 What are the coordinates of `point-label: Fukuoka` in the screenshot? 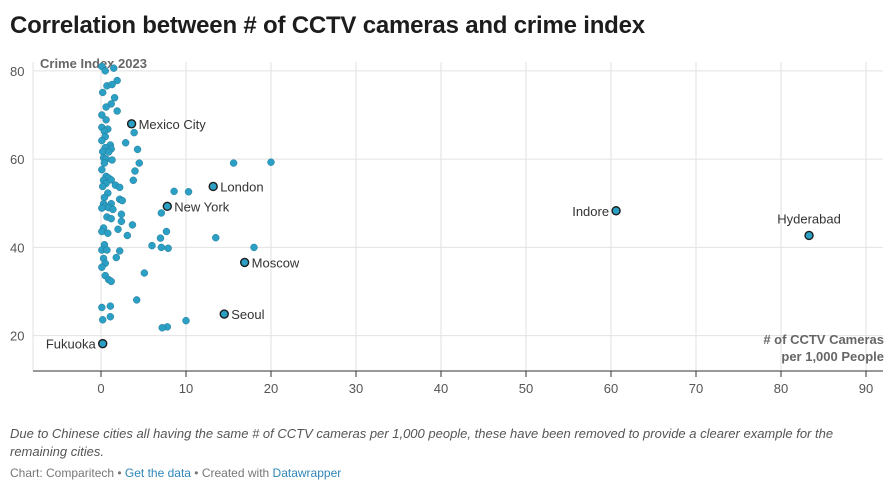 It's located at (71, 344).